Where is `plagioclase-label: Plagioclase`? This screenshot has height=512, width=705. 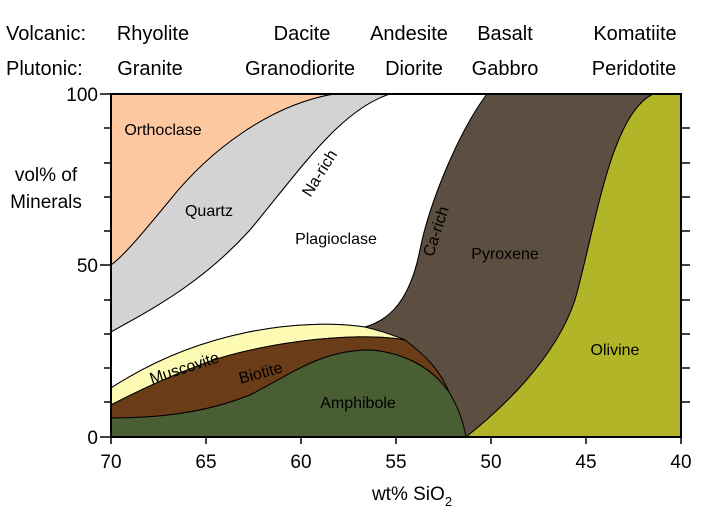 plagioclase-label: Plagioclase is located at coordinates (336, 239).